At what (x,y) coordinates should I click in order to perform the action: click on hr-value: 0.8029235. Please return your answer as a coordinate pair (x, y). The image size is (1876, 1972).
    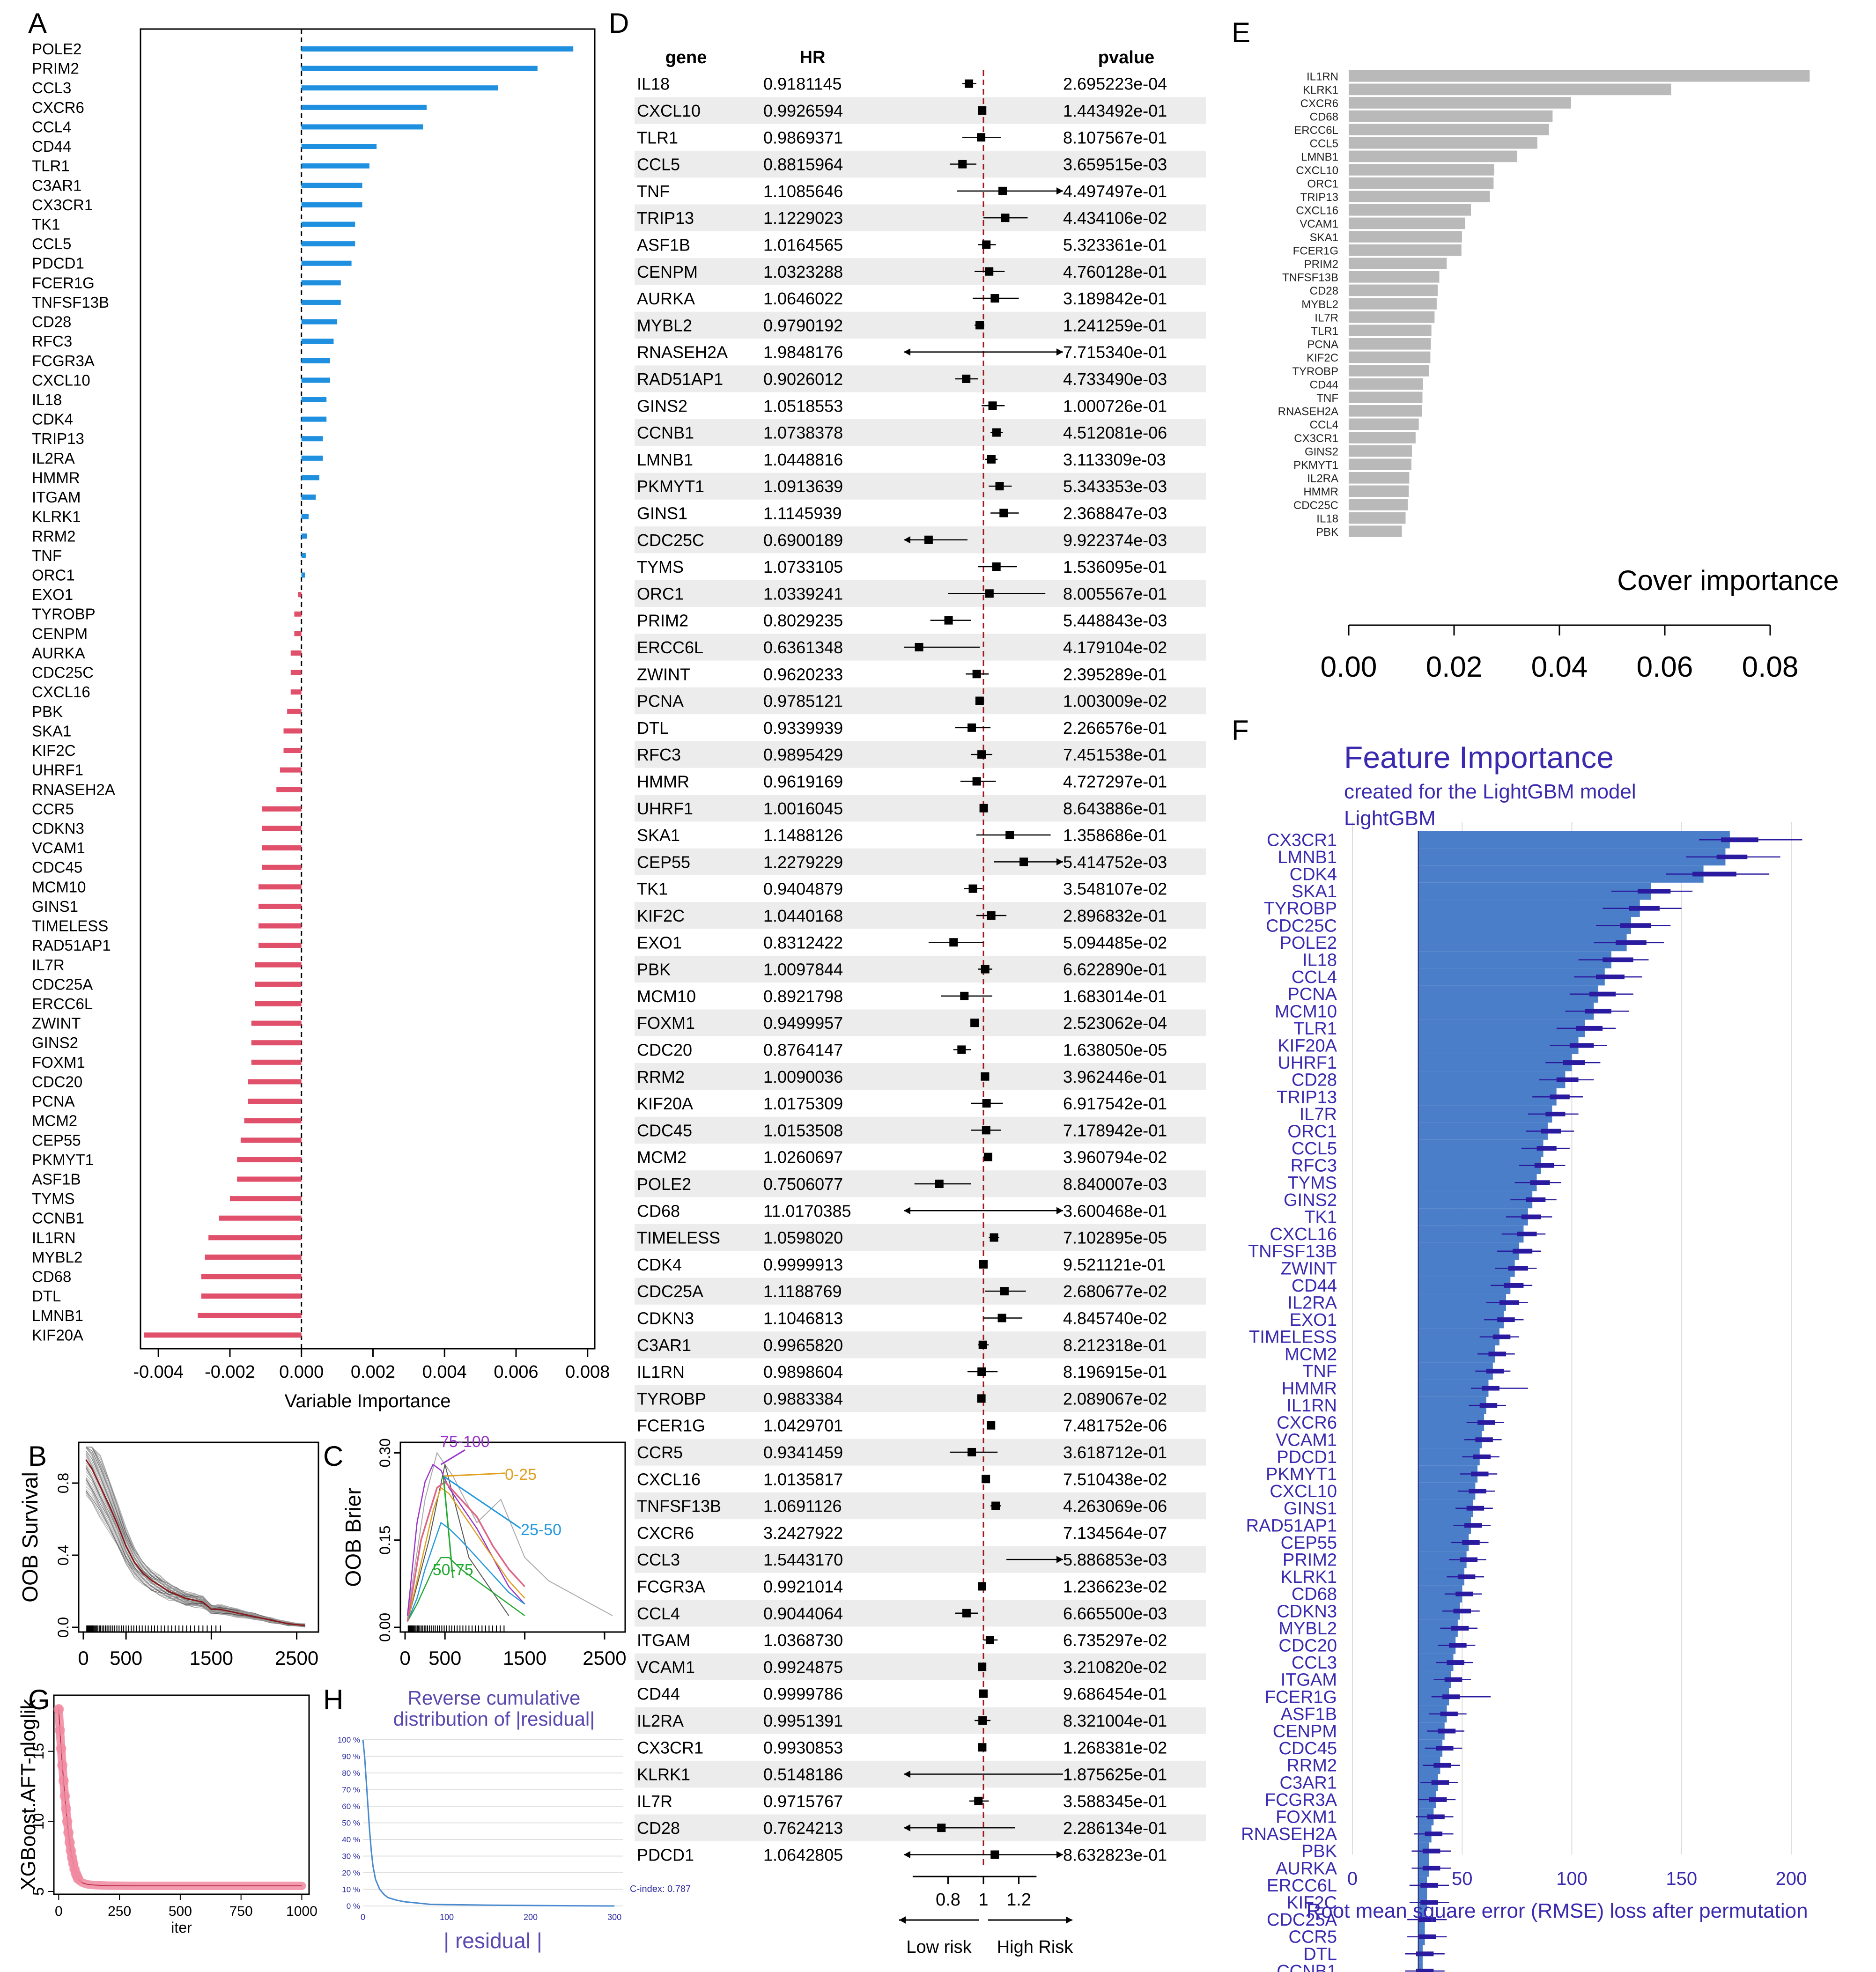
    Looking at the image, I should click on (803, 620).